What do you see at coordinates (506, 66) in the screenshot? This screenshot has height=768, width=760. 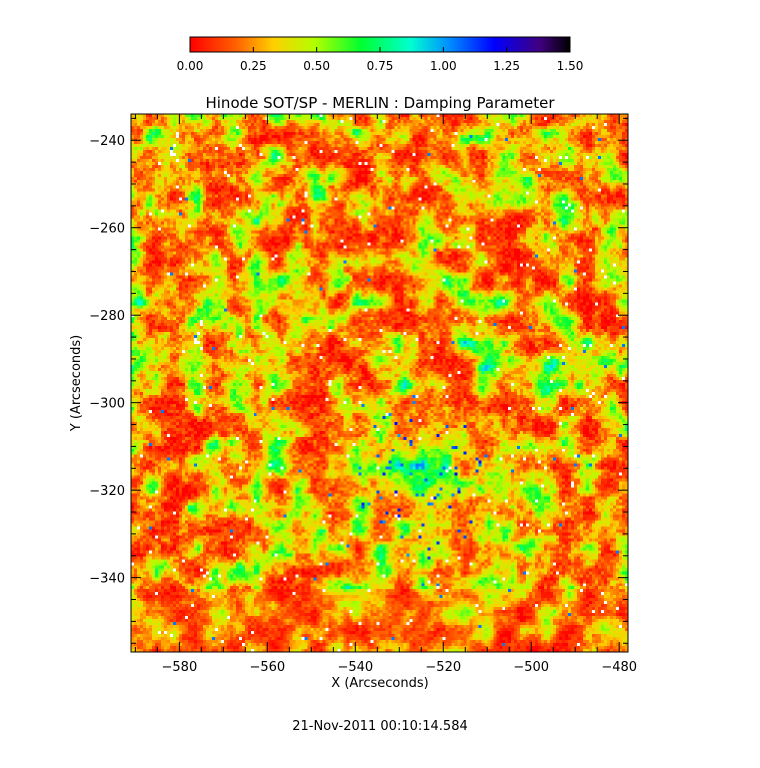 I see `colorbar-tick-label: 1.25` at bounding box center [506, 66].